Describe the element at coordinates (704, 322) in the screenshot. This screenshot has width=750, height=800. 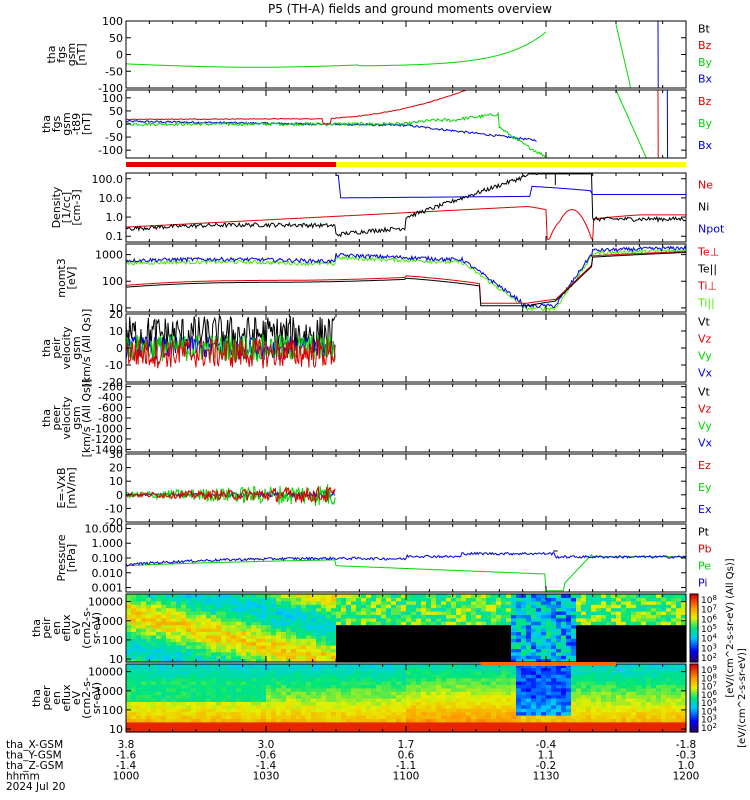
I see `legend-entry: Vt` at that location.